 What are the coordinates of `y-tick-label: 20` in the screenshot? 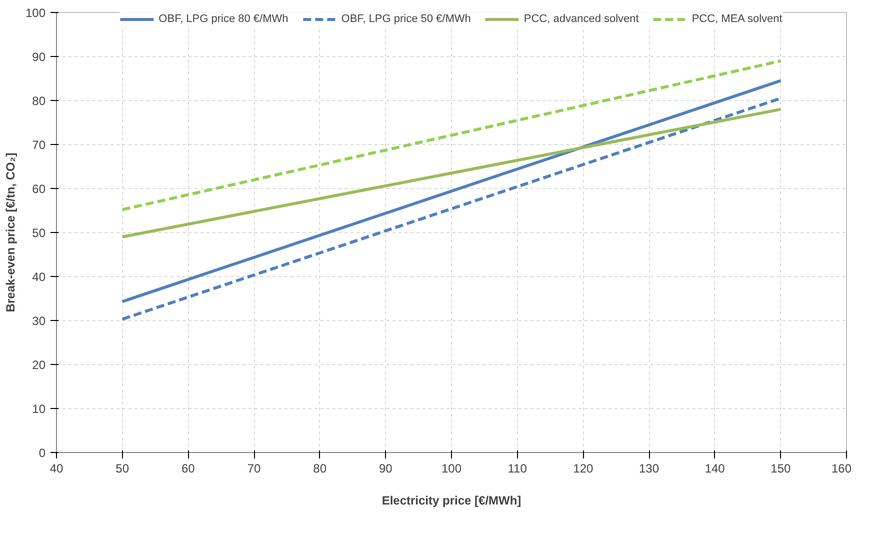 It's located at (39, 365).